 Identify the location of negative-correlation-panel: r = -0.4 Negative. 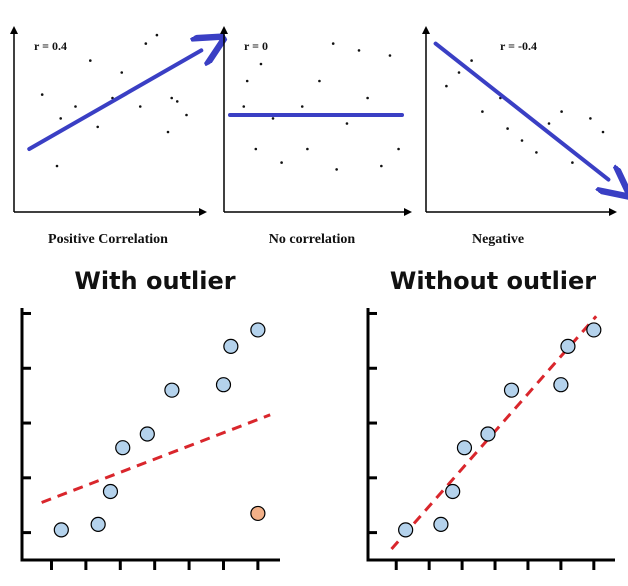
(518, 136).